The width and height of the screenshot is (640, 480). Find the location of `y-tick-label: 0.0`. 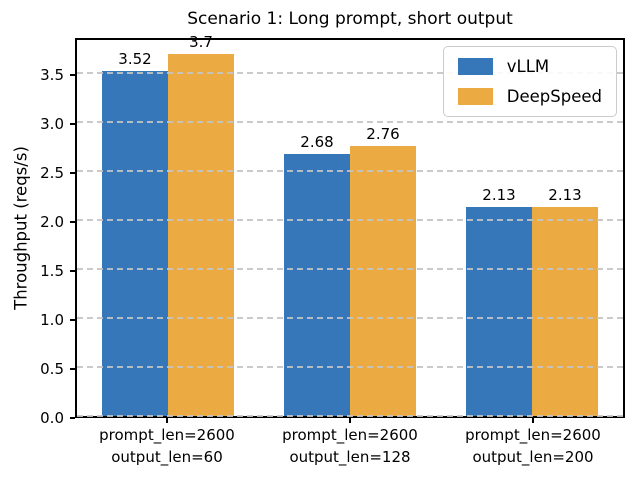

y-tick-label: 0.0 is located at coordinates (52, 418).